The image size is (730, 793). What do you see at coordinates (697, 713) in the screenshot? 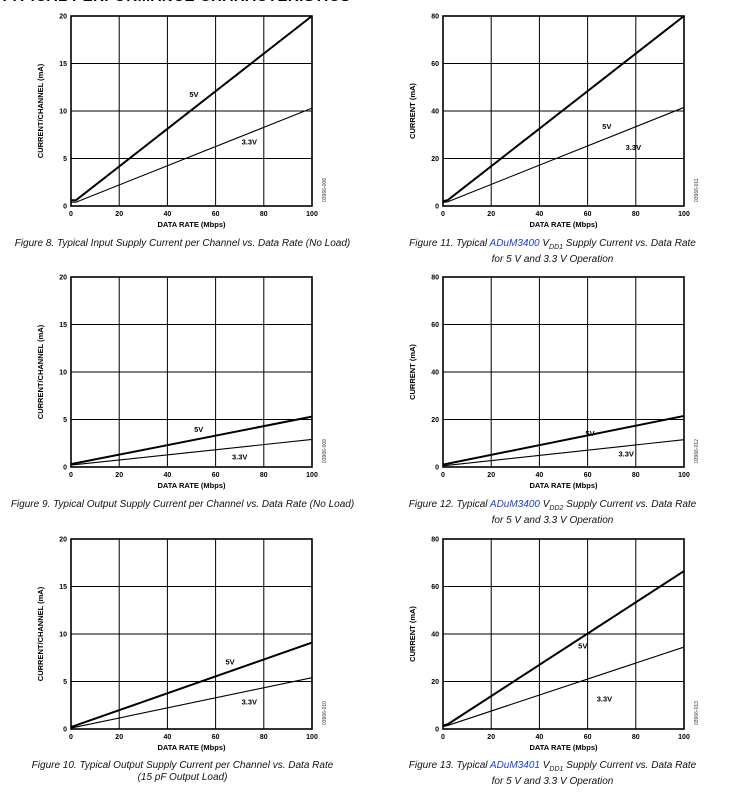
I see `figure-code: 03966-013` at bounding box center [697, 713].